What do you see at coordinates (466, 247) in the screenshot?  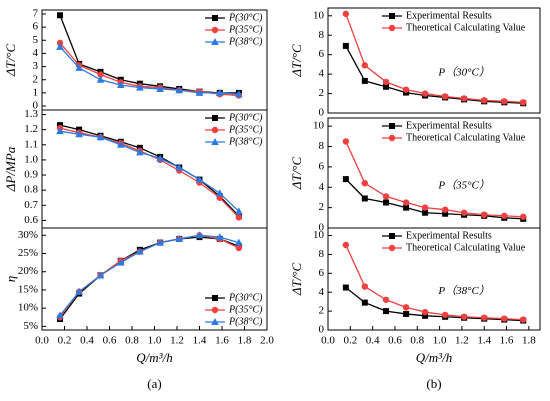 I see `legend-label: Theoretical Calculating Value` at bounding box center [466, 247].